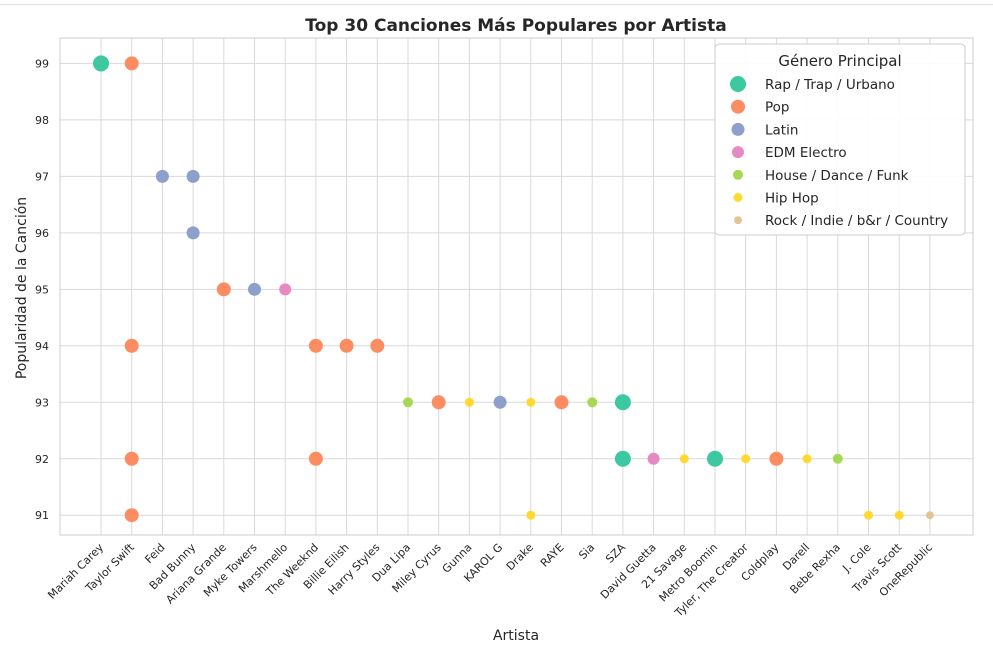 This screenshot has height=658, width=993. I want to click on x-tick-label: Sia, so click(586, 551).